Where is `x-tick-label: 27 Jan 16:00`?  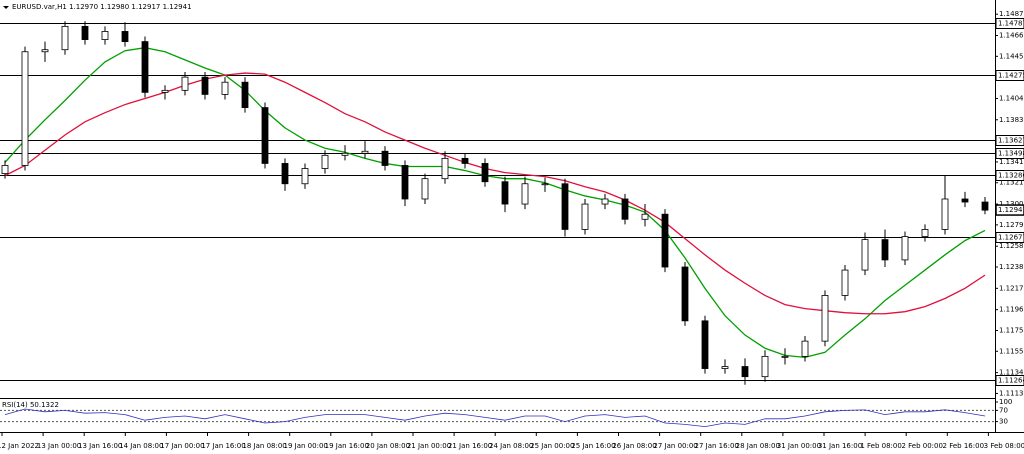
x-tick-label: 27 Jan 16:00 is located at coordinates (717, 446).